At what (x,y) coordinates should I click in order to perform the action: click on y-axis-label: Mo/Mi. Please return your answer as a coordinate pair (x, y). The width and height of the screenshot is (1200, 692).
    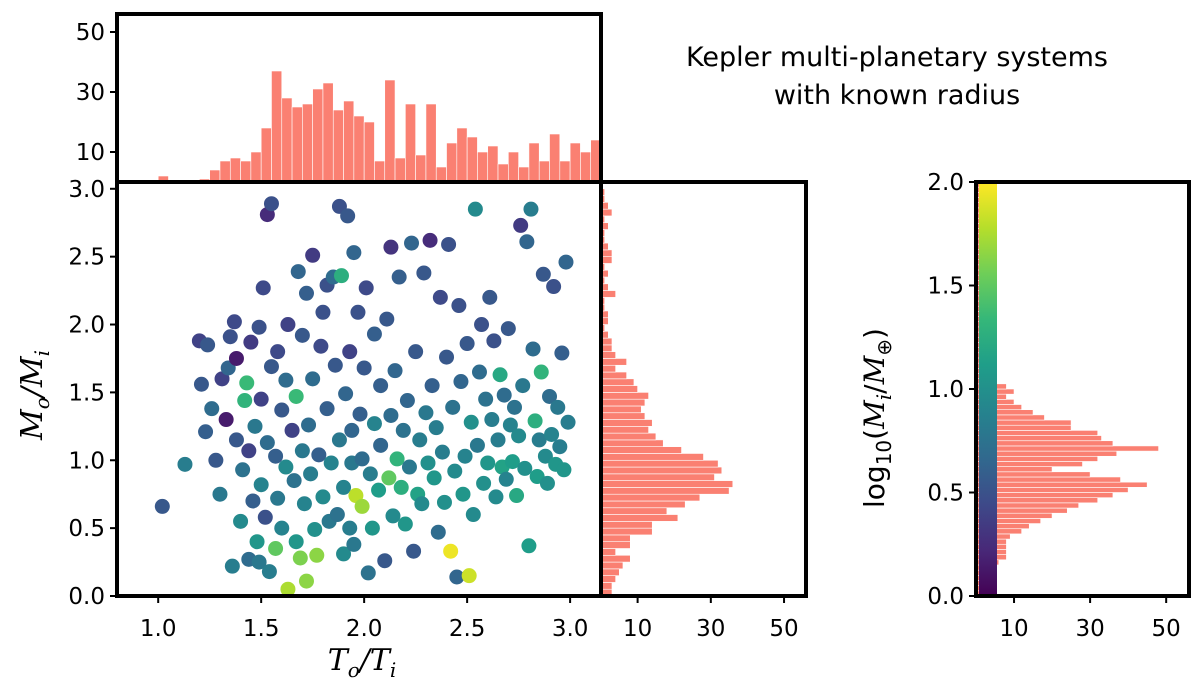
    Looking at the image, I should click on (34, 395).